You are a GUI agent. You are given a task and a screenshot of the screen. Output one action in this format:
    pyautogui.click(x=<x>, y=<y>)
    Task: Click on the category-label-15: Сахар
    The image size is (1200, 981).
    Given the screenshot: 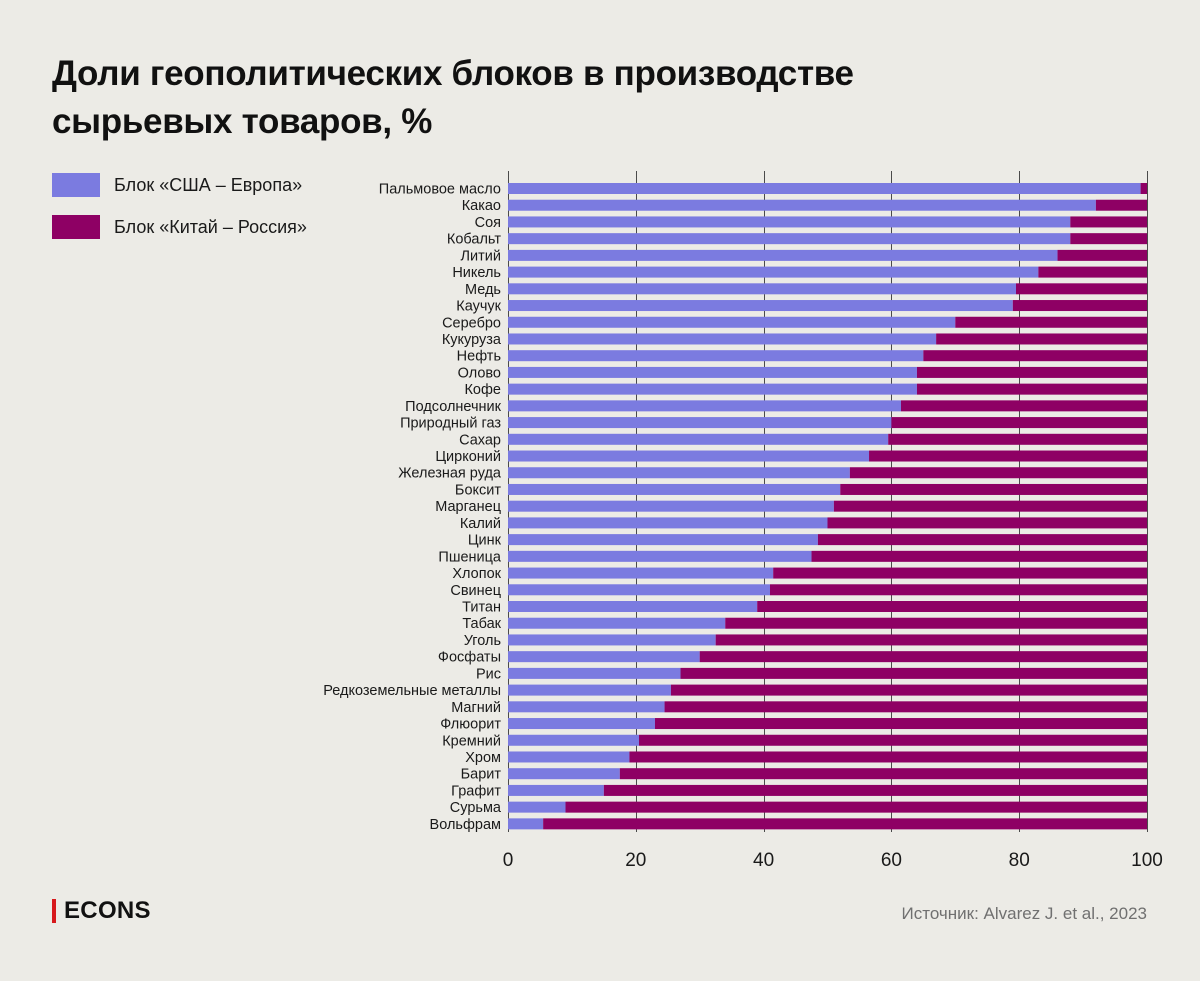 What is the action you would take?
    pyautogui.click(x=480, y=440)
    